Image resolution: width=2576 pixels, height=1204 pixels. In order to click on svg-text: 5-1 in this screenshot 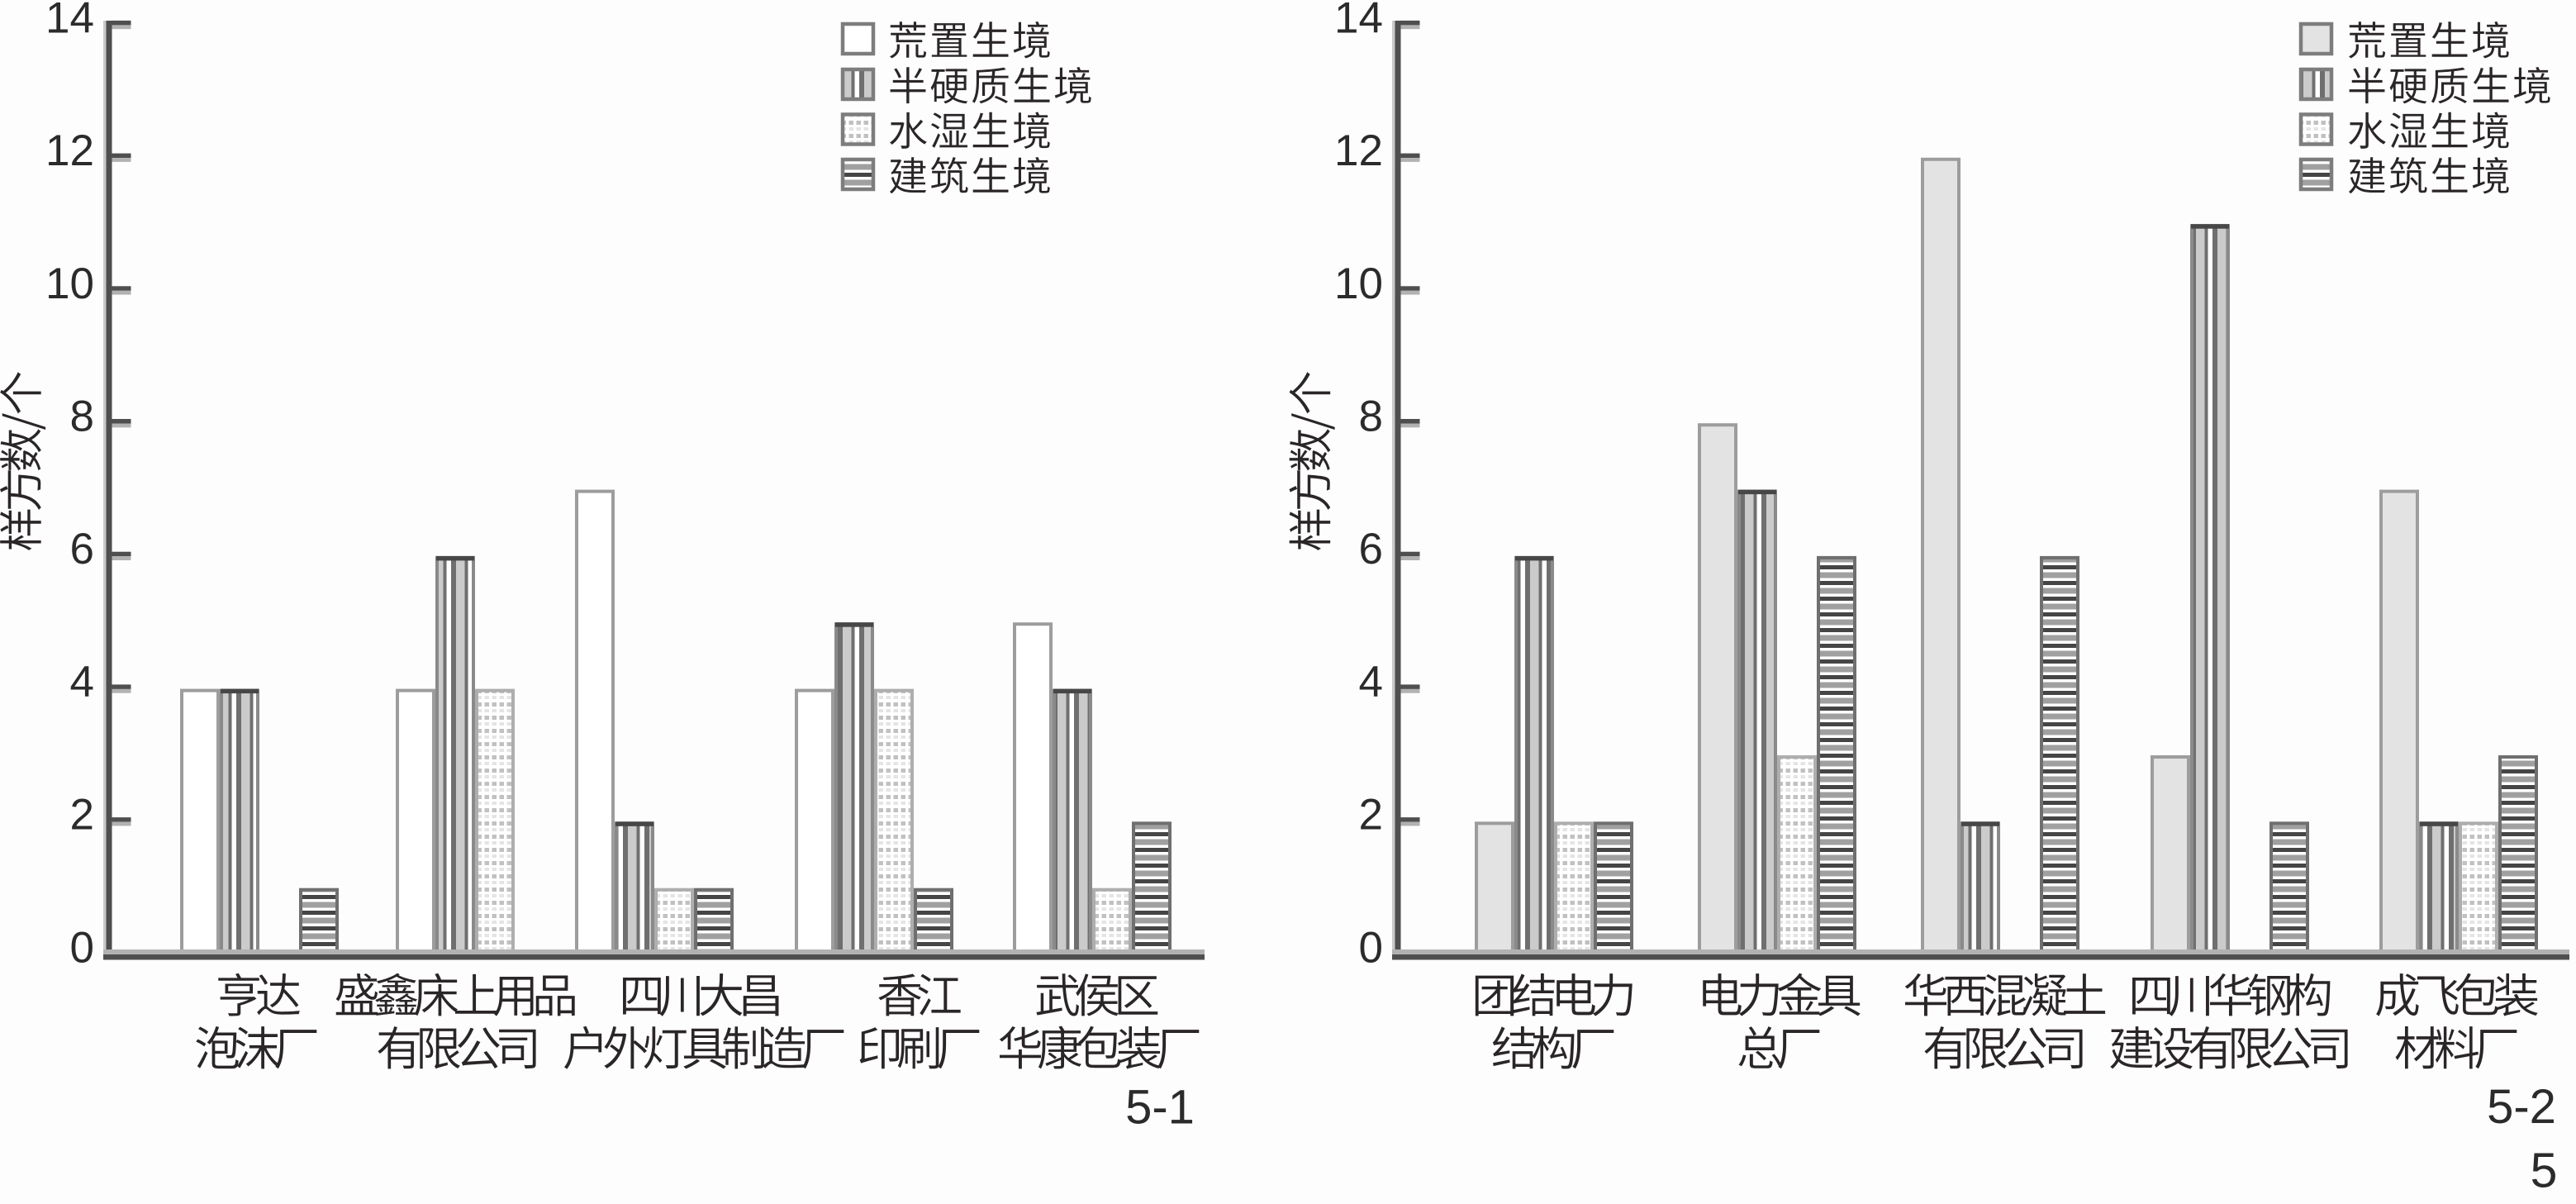, I will do `click(1160, 1108)`.